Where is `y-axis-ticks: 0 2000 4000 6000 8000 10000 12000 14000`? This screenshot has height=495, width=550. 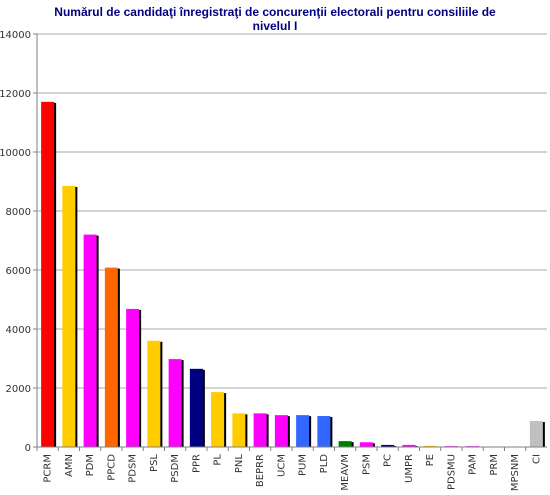
y-axis-ticks: 0 2000 4000 6000 8000 10000 12000 14000 is located at coordinates (18, 242).